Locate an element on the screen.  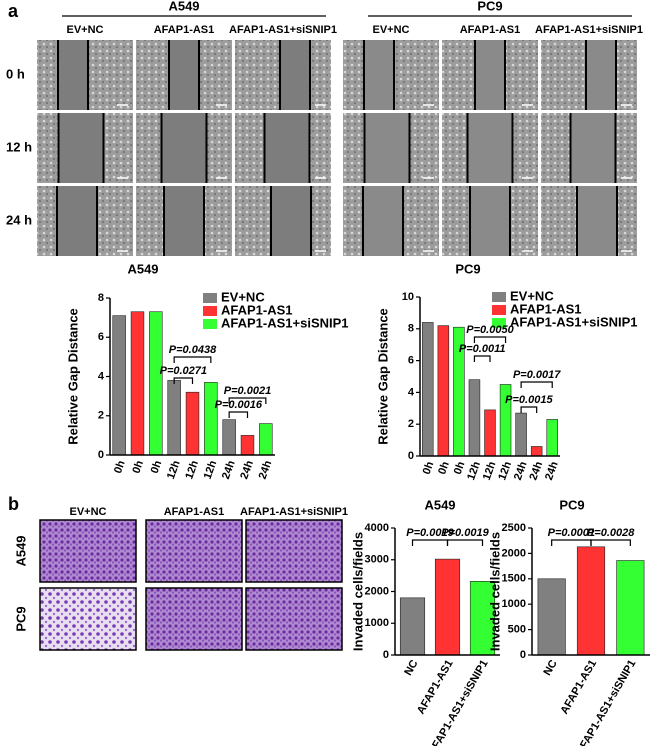
row-label: 0 h is located at coordinates (15, 73).